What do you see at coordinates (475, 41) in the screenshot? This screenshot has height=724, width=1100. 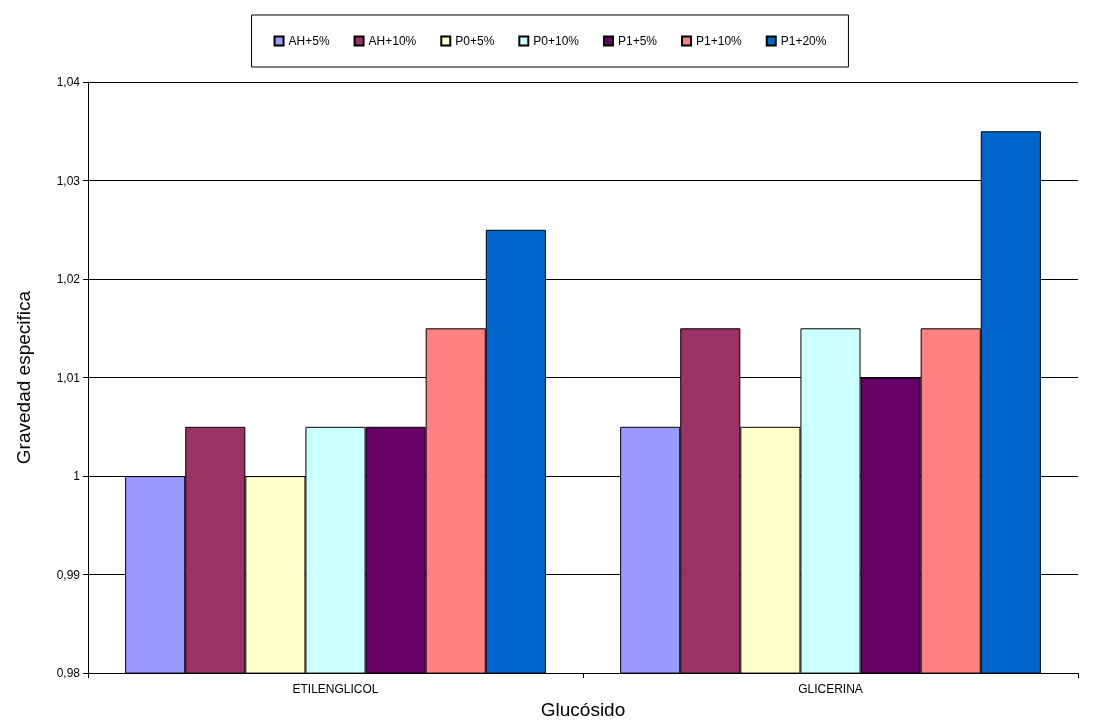 I see `legend-label: P0+5%` at bounding box center [475, 41].